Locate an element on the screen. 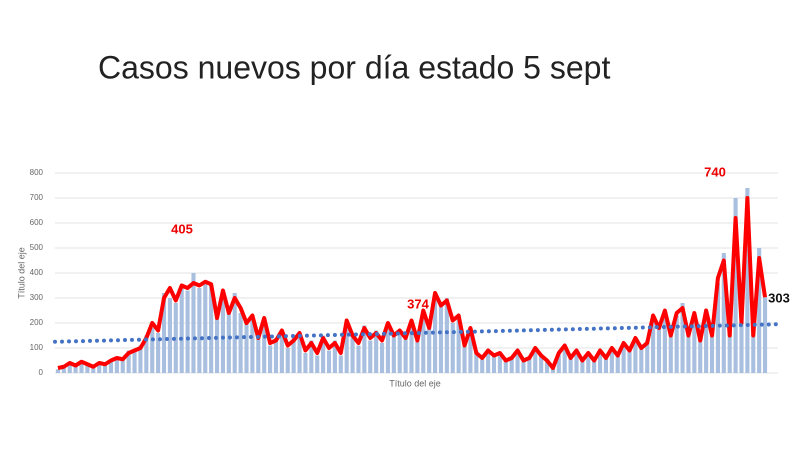 The height and width of the screenshot is (455, 800). x-axis-label: Título del eje is located at coordinates (415, 383).